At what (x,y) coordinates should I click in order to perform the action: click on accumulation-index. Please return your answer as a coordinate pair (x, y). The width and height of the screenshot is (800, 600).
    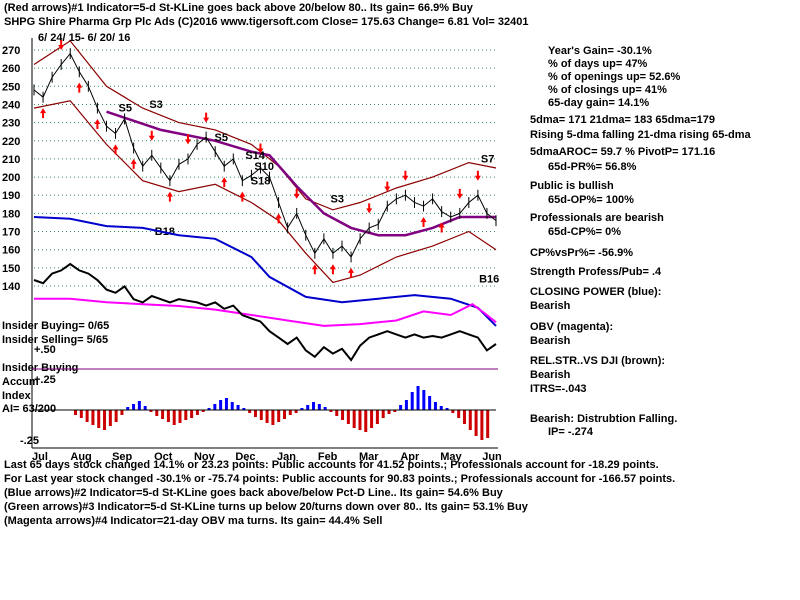
    Looking at the image, I should click on (265, 413).